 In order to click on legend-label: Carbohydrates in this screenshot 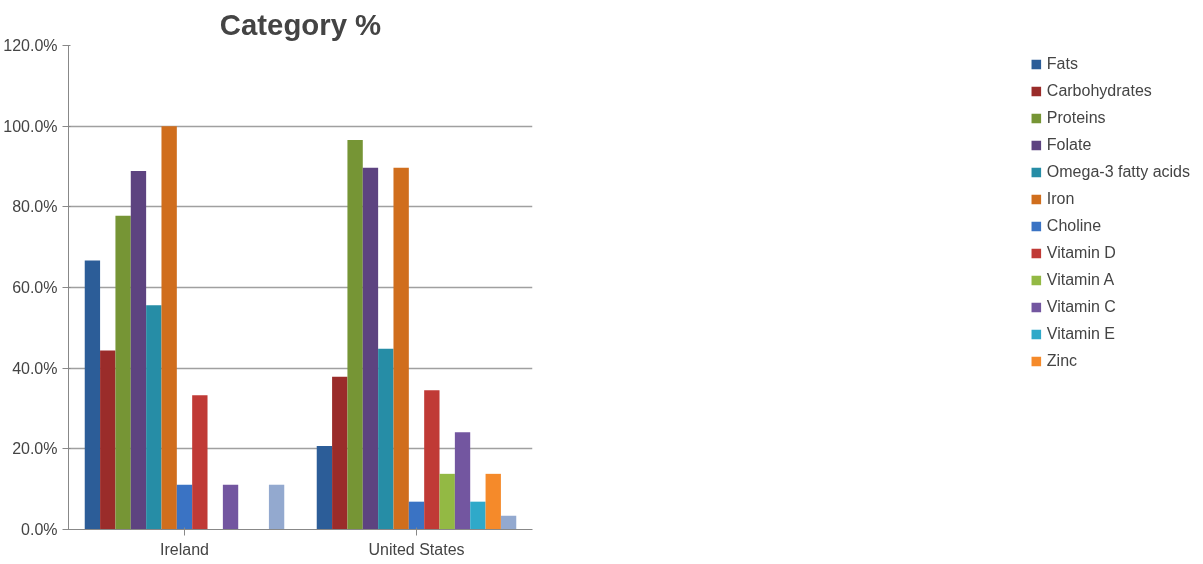, I will do `click(1099, 91)`.